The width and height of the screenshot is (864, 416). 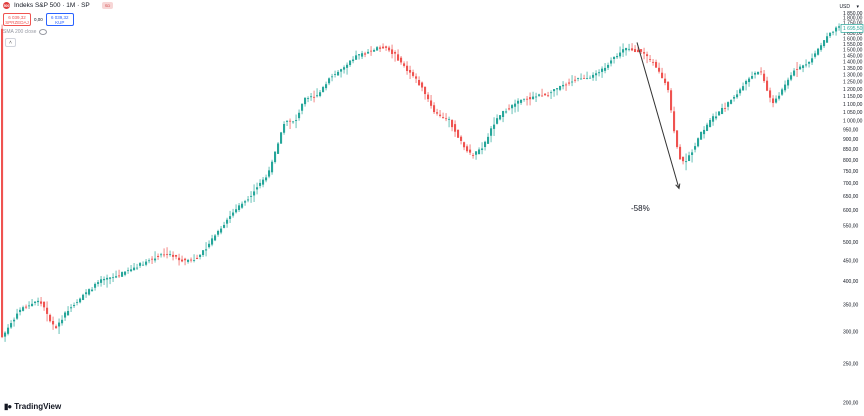 I want to click on price-tick-label: 1 350,00, so click(x=853, y=69).